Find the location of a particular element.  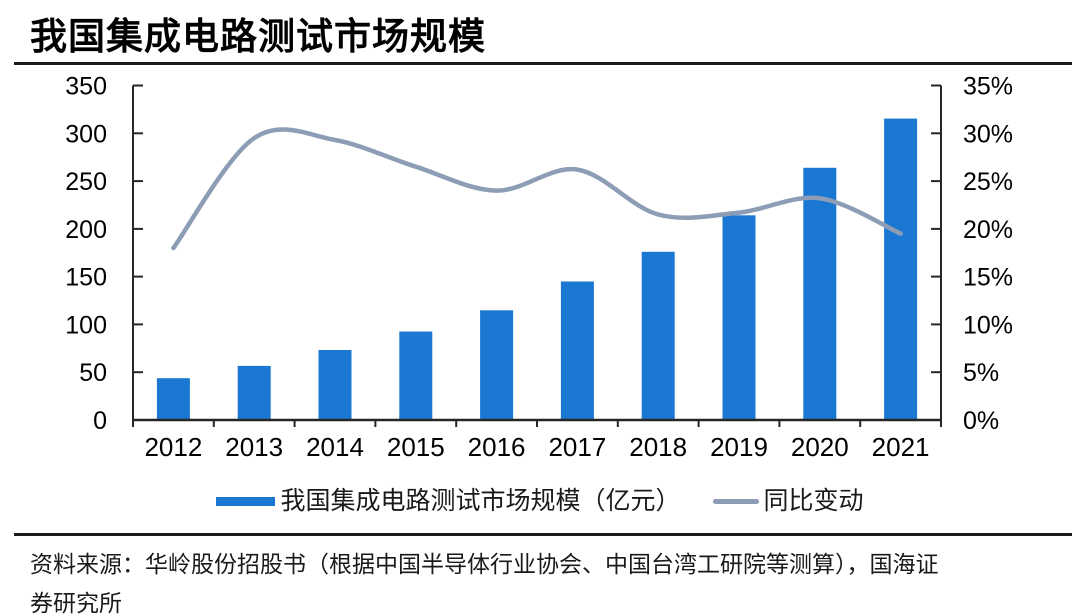

right-axis-labels: 0% 5% 10% 15% 20% 25% 30% 35% is located at coordinates (988, 254).